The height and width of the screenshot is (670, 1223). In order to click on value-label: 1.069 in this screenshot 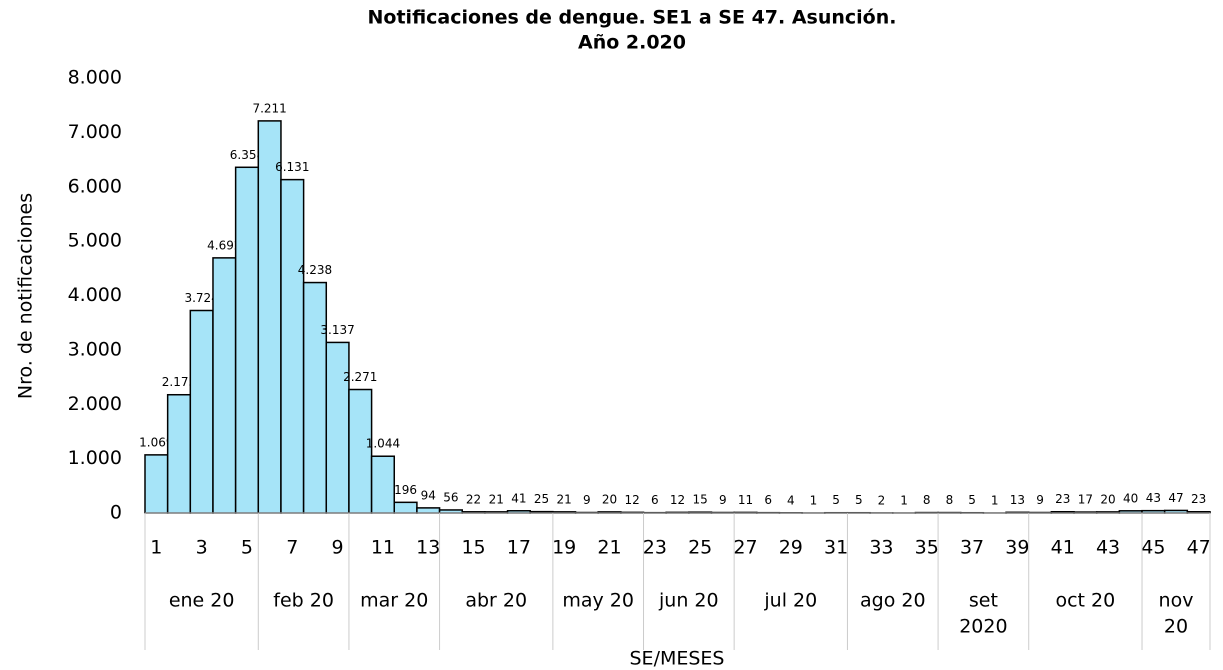, I will do `click(156, 442)`.